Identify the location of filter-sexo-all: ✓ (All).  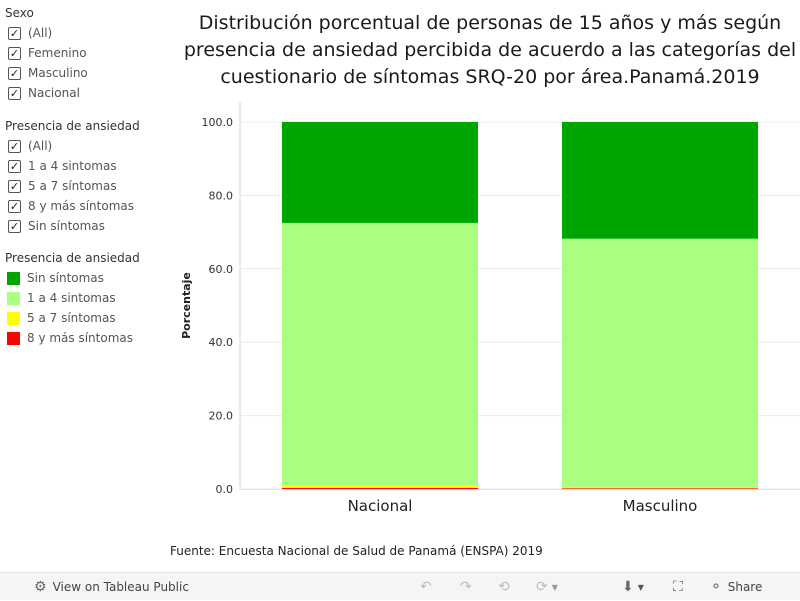
(30, 33).